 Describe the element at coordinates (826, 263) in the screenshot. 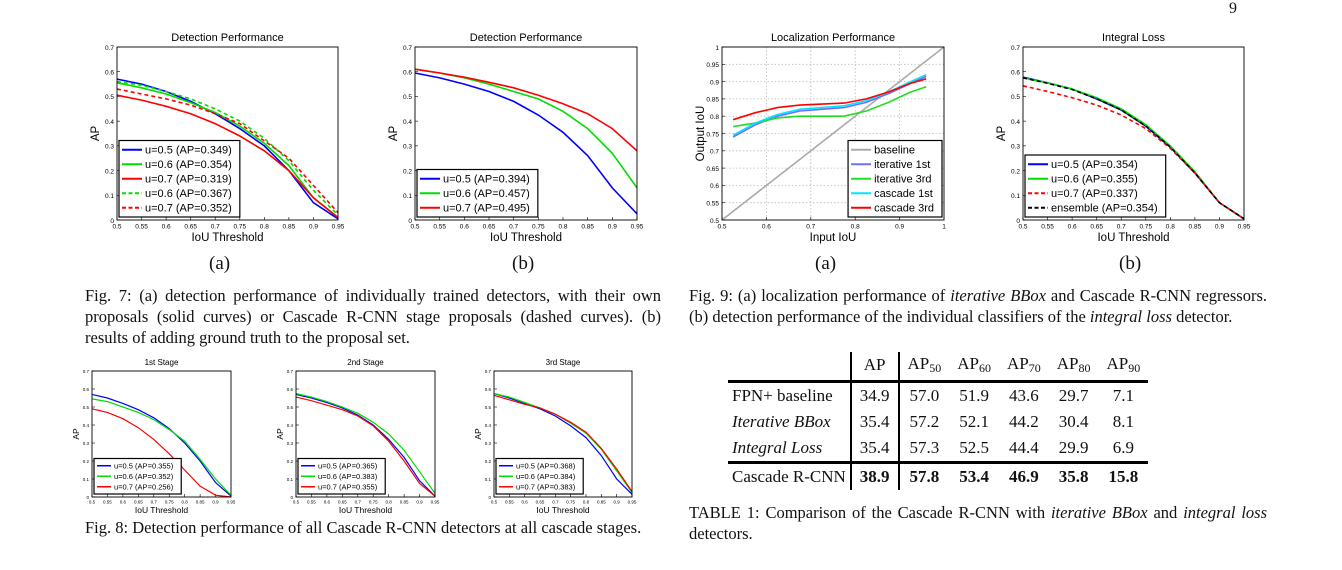

I see `fig9-sublabel-a: (a)` at that location.